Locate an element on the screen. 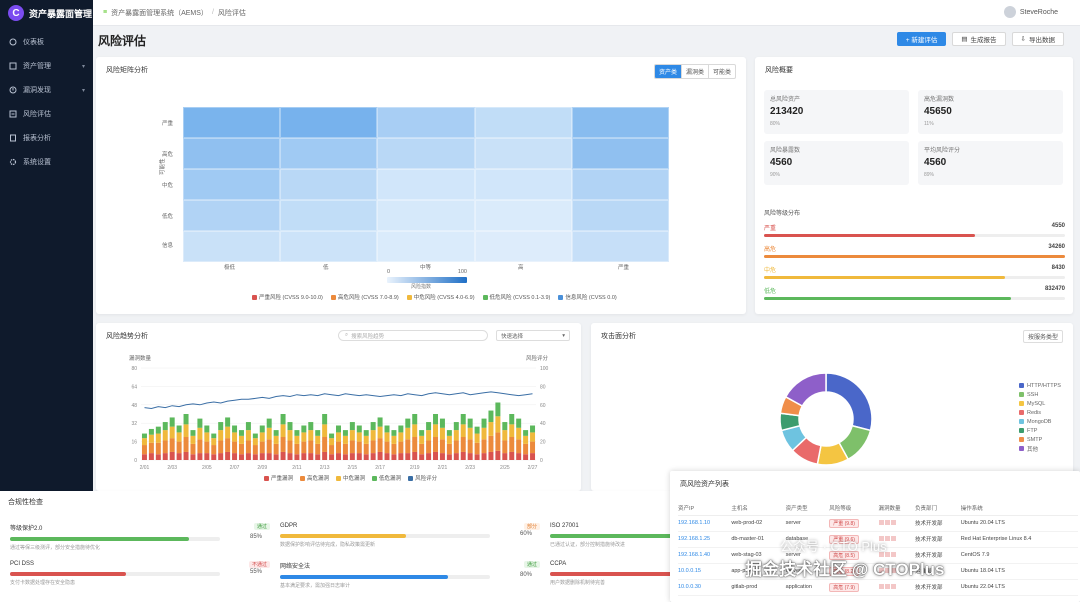  asset-ip-link: 192.168.1.25 is located at coordinates (705, 539).